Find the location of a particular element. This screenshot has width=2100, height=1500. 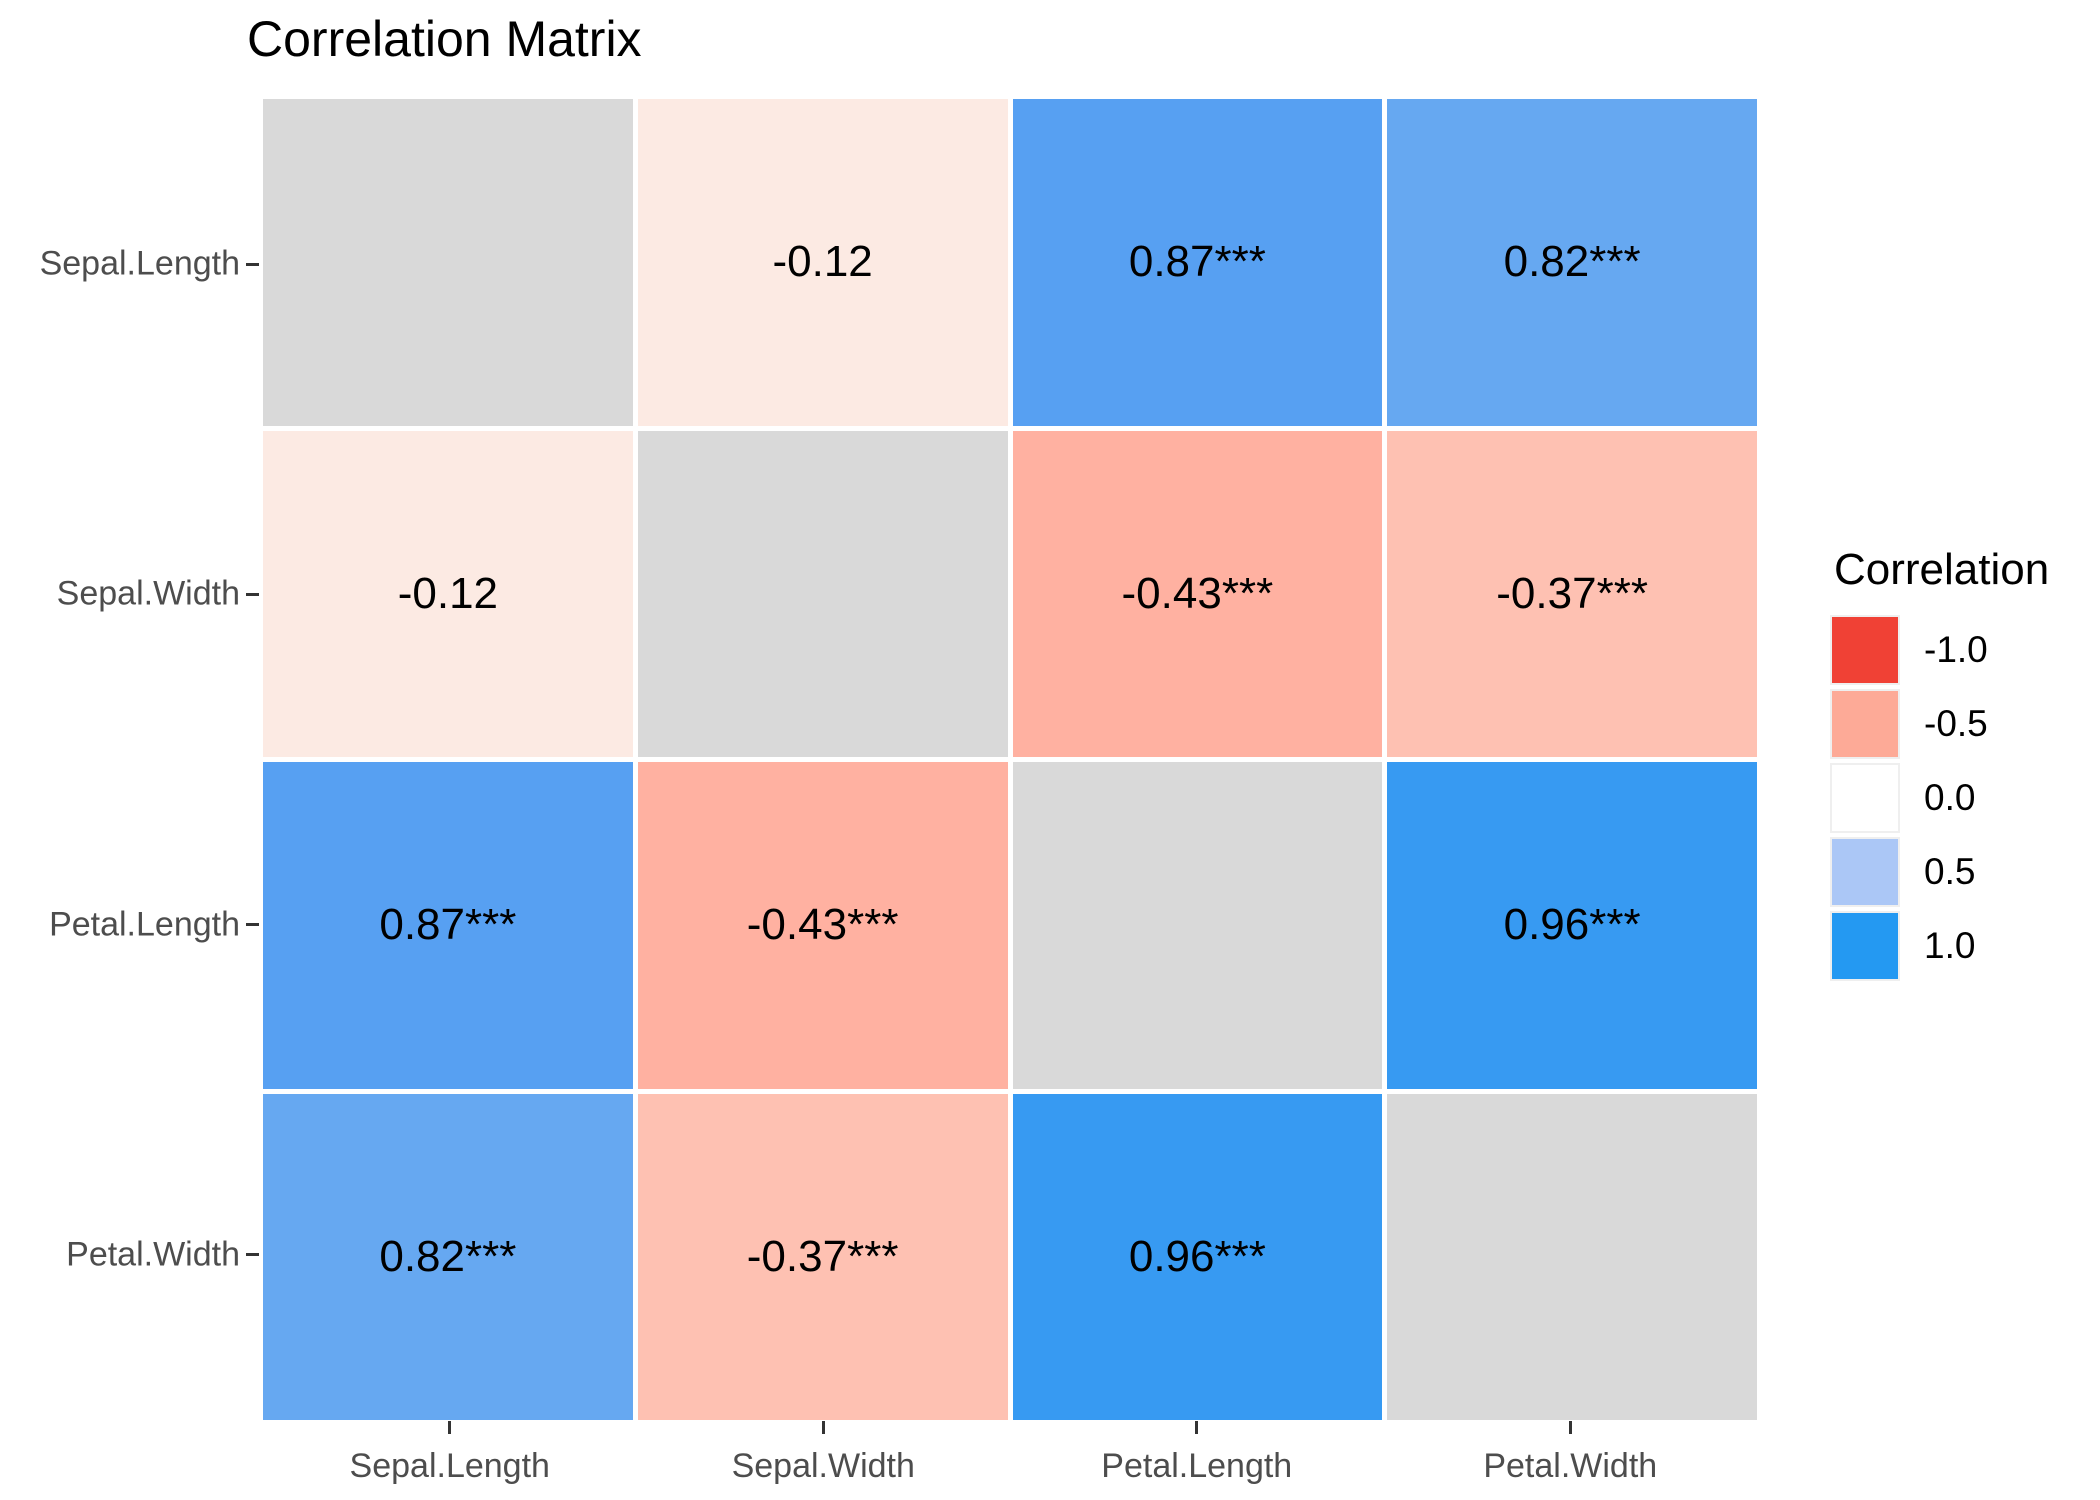

x-axis-label: Sepal.Width is located at coordinates (823, 1466).